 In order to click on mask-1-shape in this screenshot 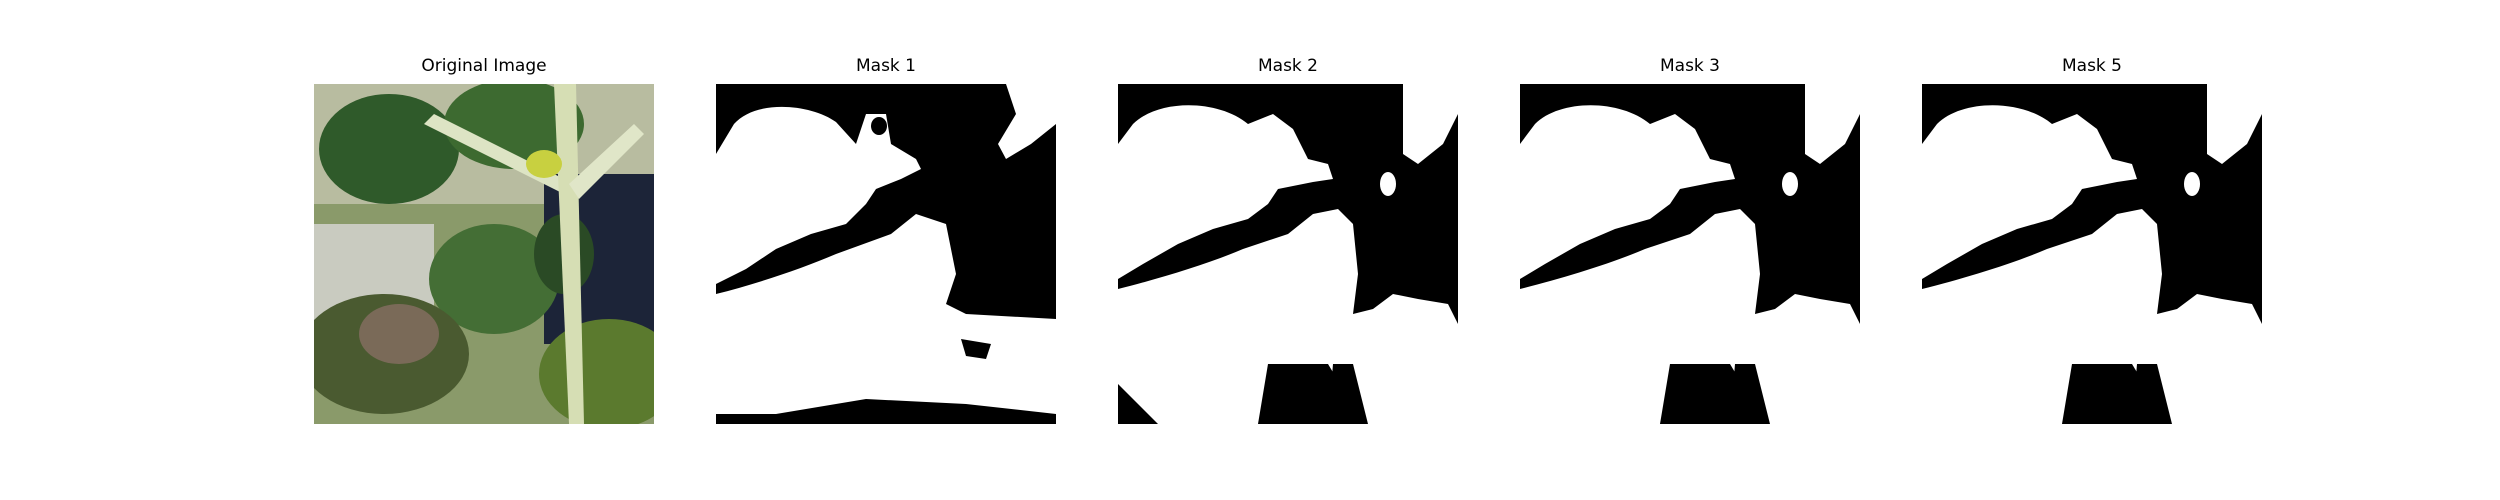, I will do `click(886, 254)`.